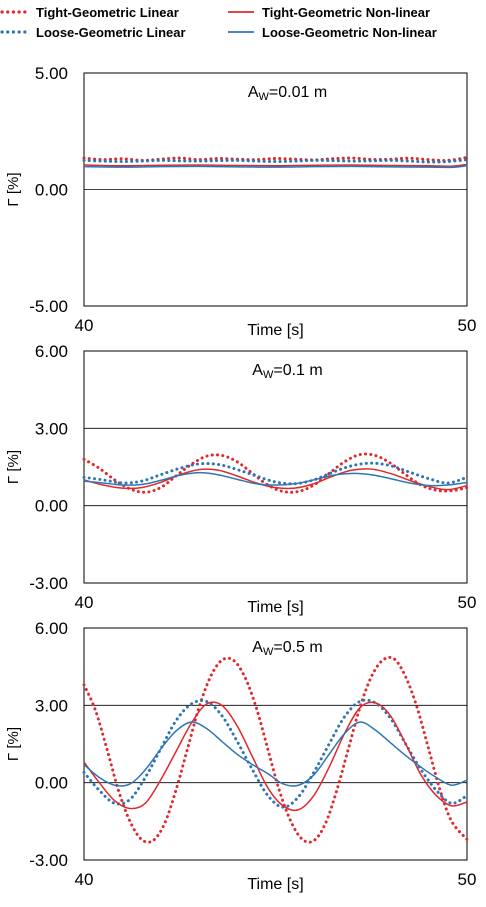 This screenshot has height=907, width=486. I want to click on amplitude-annotation: AW=0.1 m, so click(287, 371).